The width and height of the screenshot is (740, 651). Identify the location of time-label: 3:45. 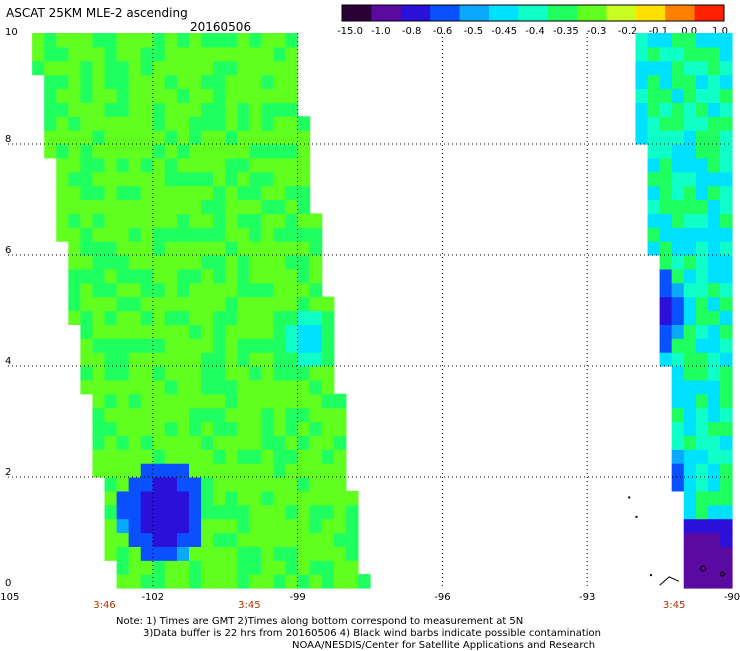
(674, 605).